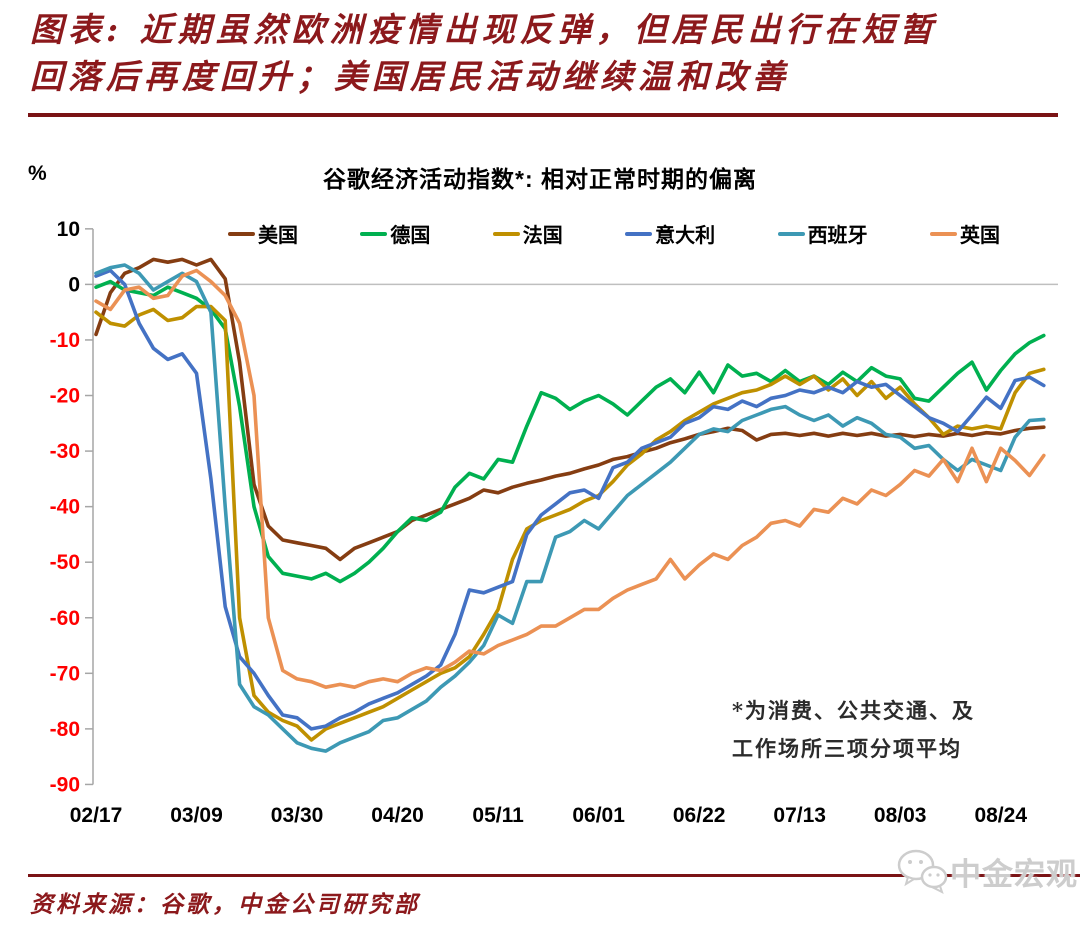 The image size is (1080, 935). Describe the element at coordinates (278, 236) in the screenshot. I see `legend-label: 美国` at that location.